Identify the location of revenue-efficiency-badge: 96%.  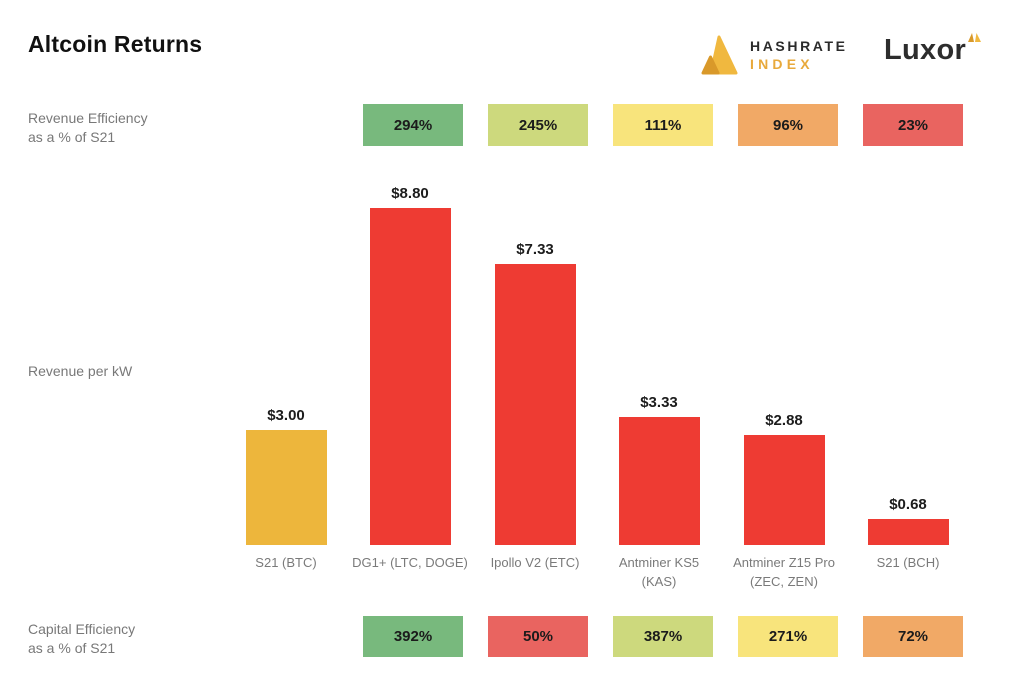
(788, 125).